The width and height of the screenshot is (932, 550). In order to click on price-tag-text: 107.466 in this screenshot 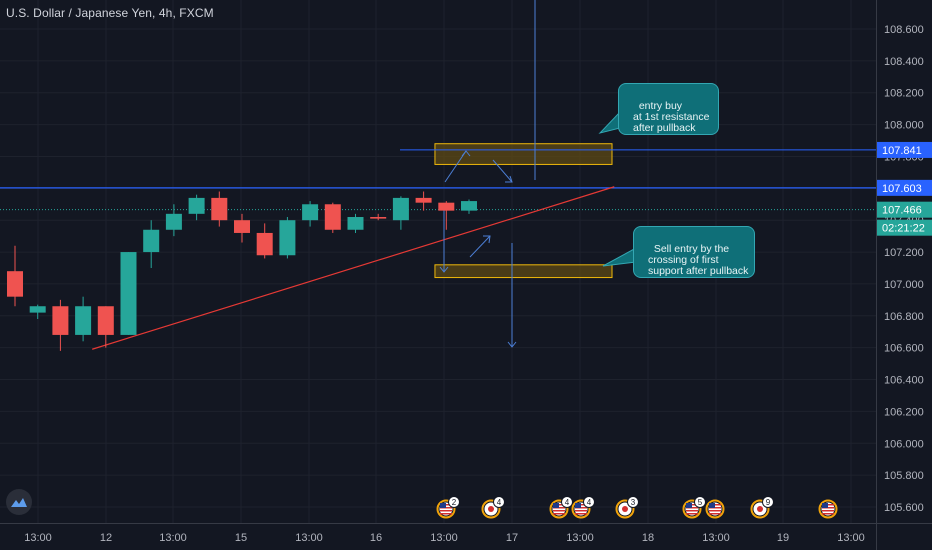, I will do `click(902, 211)`.